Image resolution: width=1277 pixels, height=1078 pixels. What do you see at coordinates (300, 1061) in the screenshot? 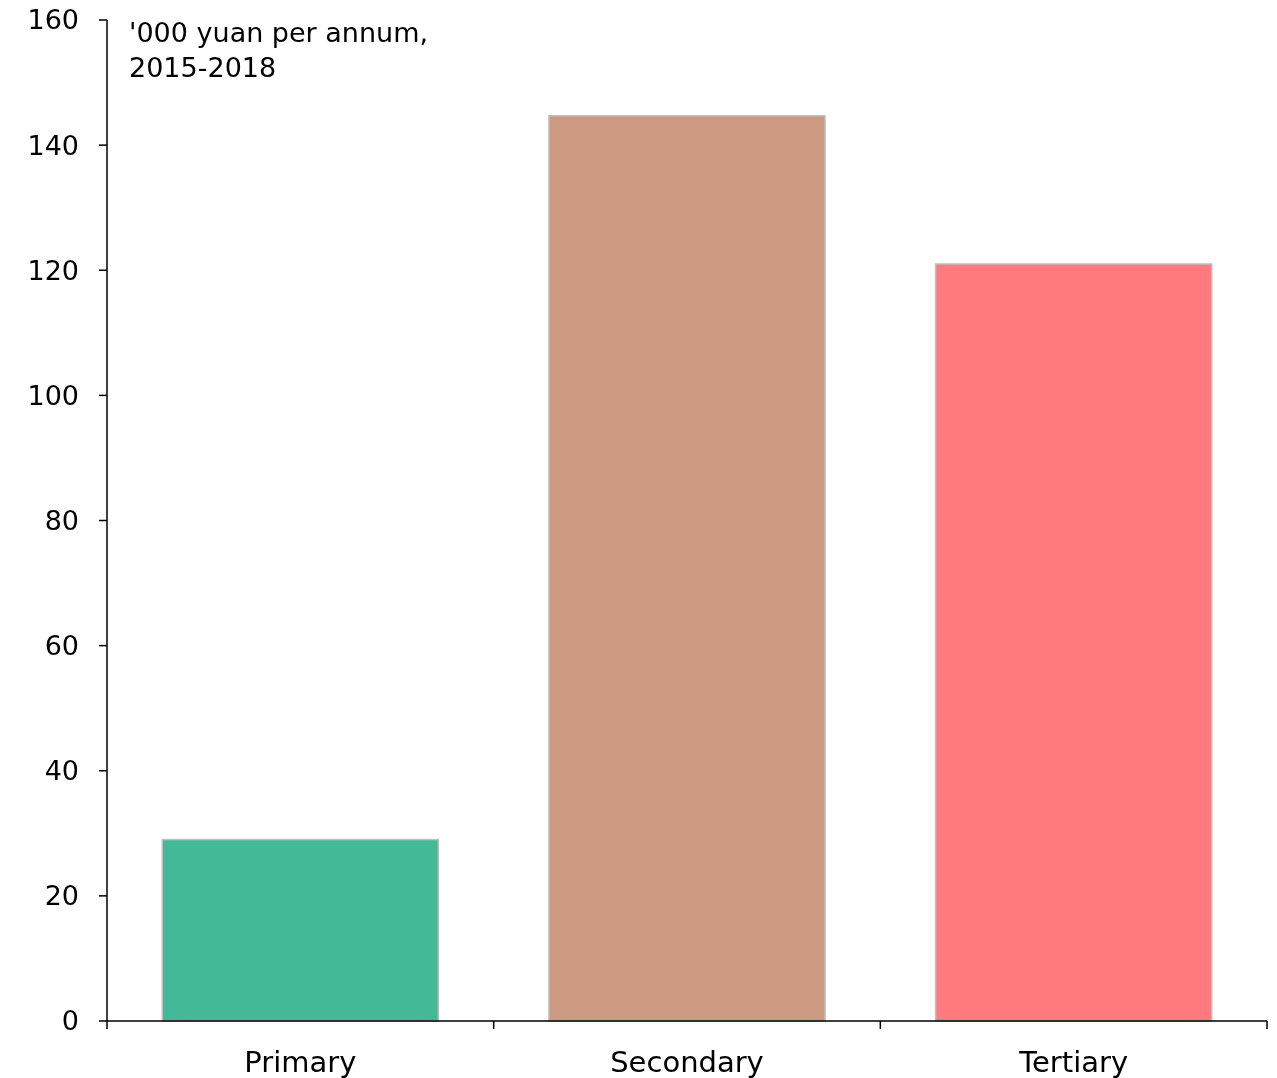
I see `x-tick-label: Primary` at bounding box center [300, 1061].